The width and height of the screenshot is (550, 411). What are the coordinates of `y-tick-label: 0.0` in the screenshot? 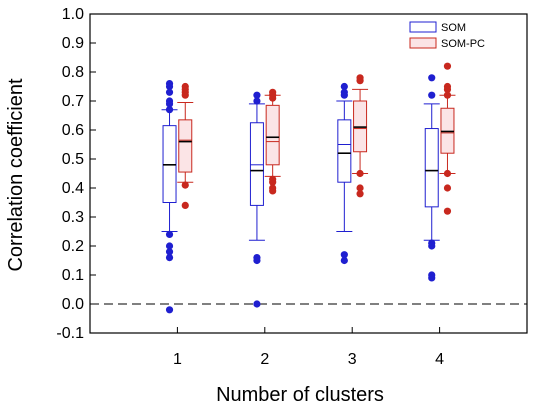 It's located at (73, 304).